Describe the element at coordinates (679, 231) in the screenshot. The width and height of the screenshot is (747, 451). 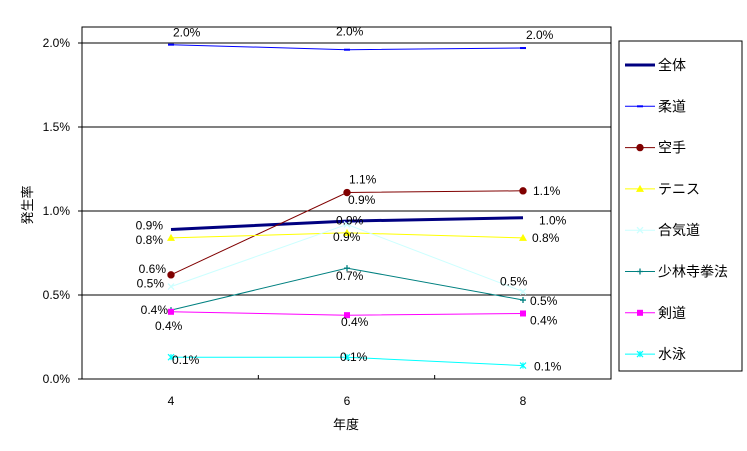
I see `legend-label: 合気道` at that location.